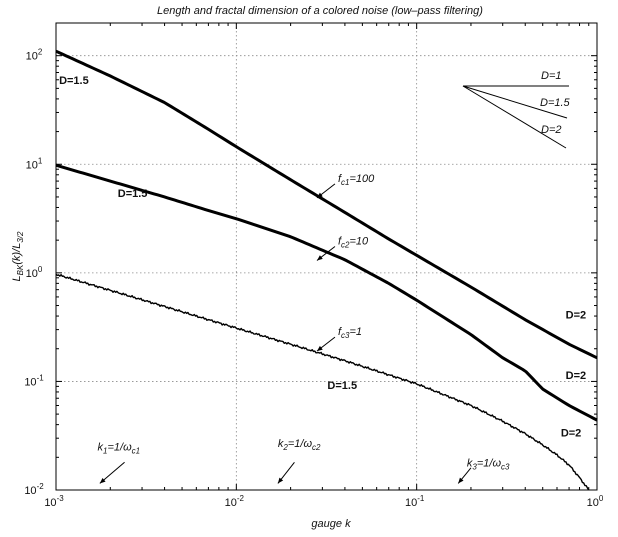  I want to click on cutoff-label-3: k3=1/ωc3, so click(488, 464).